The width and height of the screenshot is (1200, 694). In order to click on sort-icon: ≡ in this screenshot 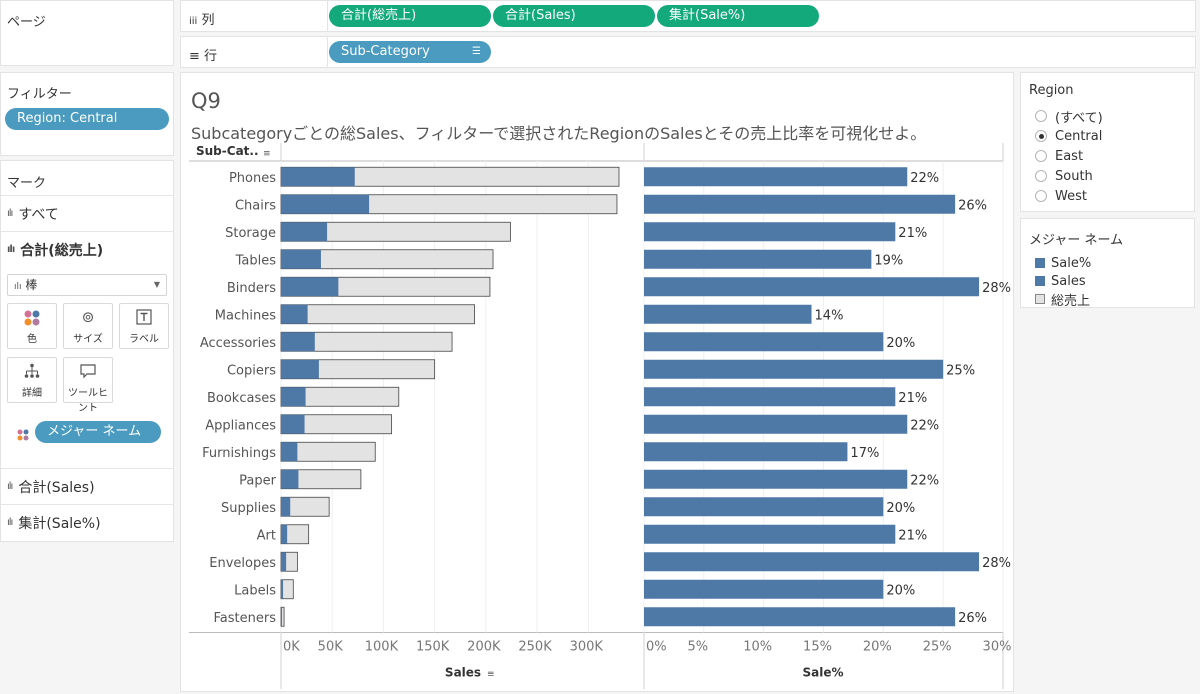, I will do `click(267, 154)`.